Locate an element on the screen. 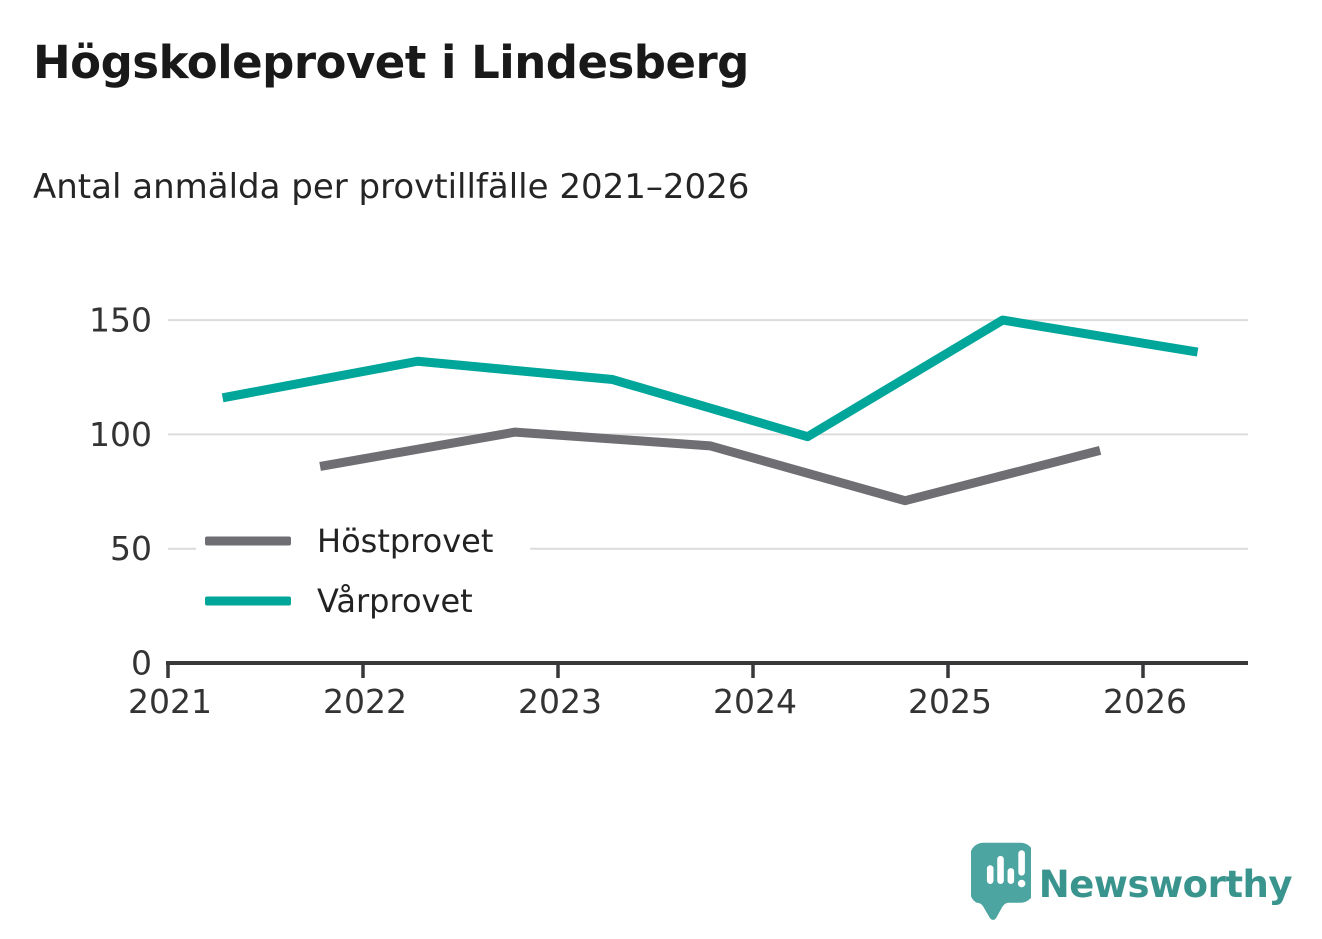 This screenshot has height=939, width=1322. x-tick-label: 2022 is located at coordinates (365, 701).